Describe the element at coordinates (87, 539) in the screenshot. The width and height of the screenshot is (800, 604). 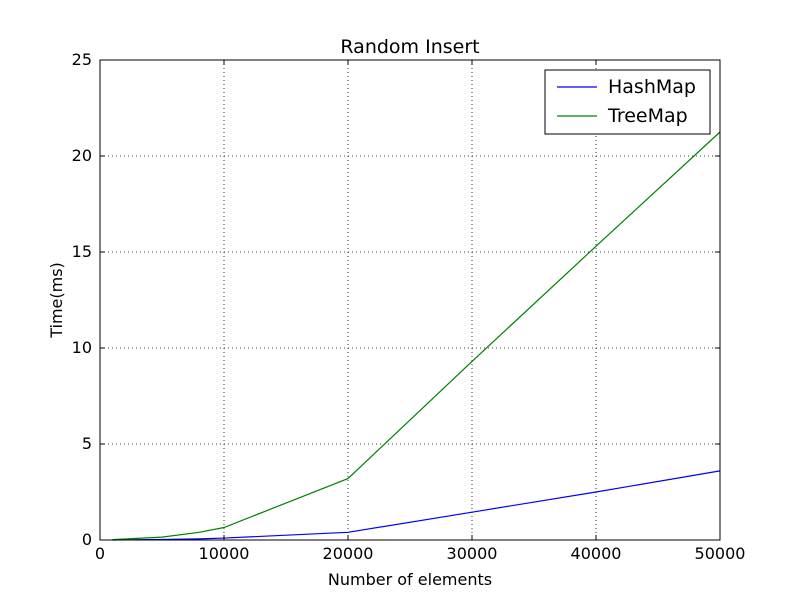
I see `y-tick-label: 0` at that location.